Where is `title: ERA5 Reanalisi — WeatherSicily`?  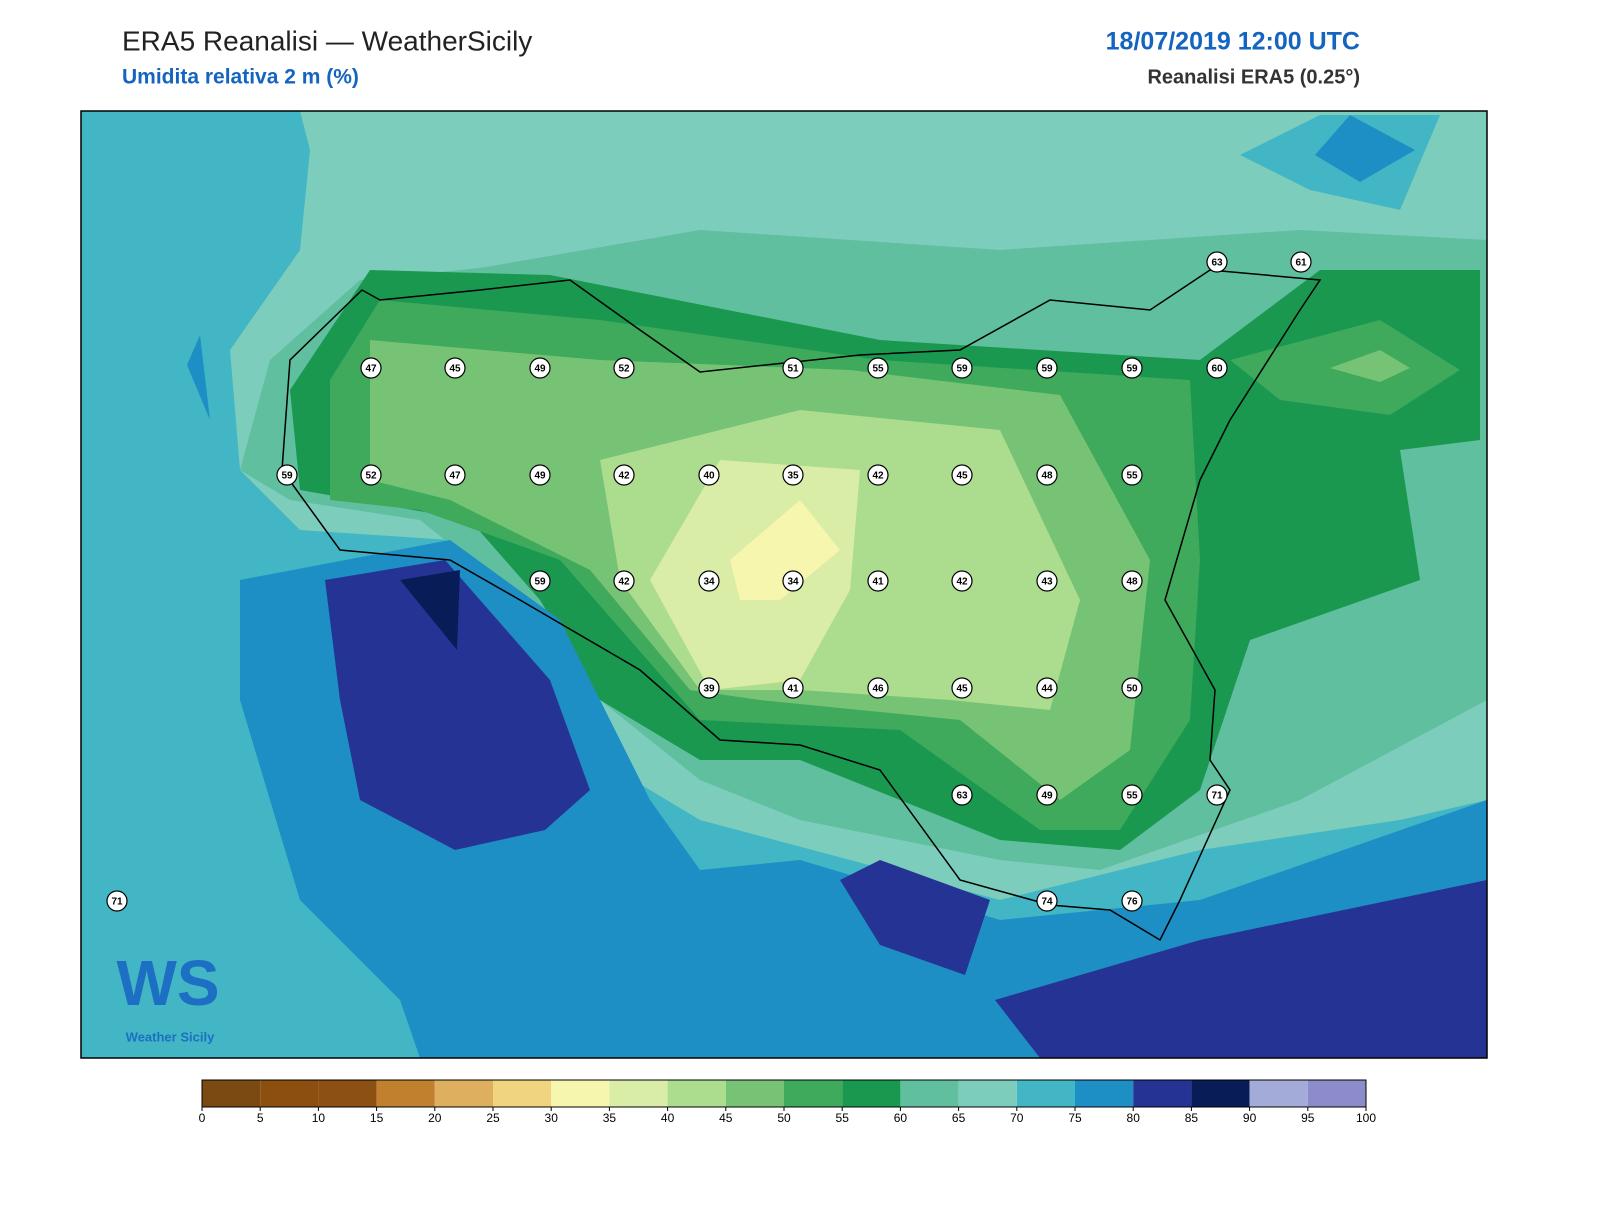
title: ERA5 Reanalisi — WeatherSicily is located at coordinates (327, 40).